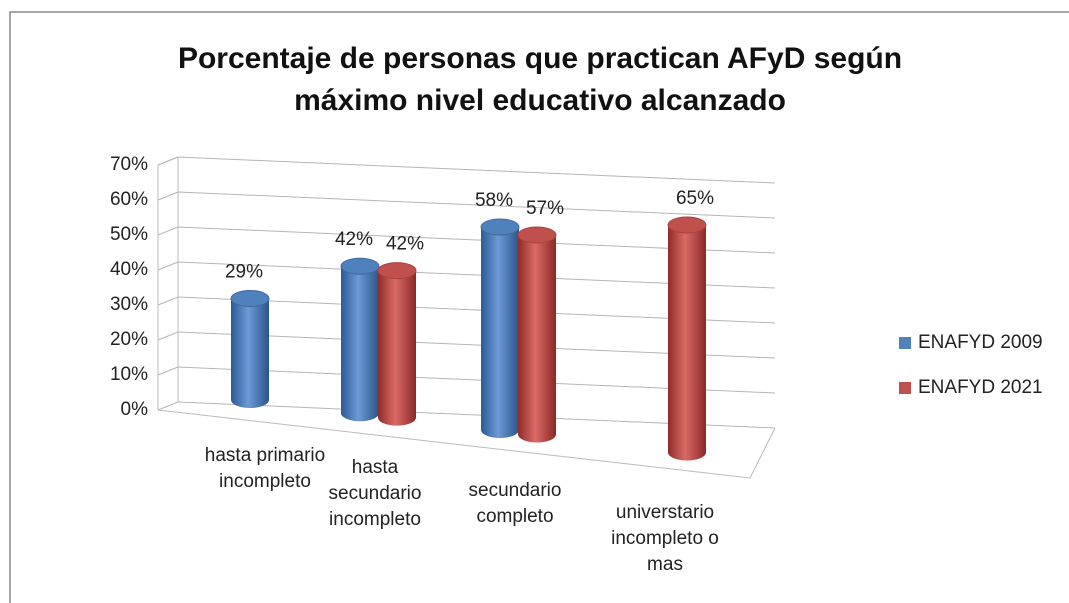 This screenshot has height=603, width=1069. What do you see at coordinates (129, 374) in the screenshot?
I see `y-tick-label: 10%` at bounding box center [129, 374].